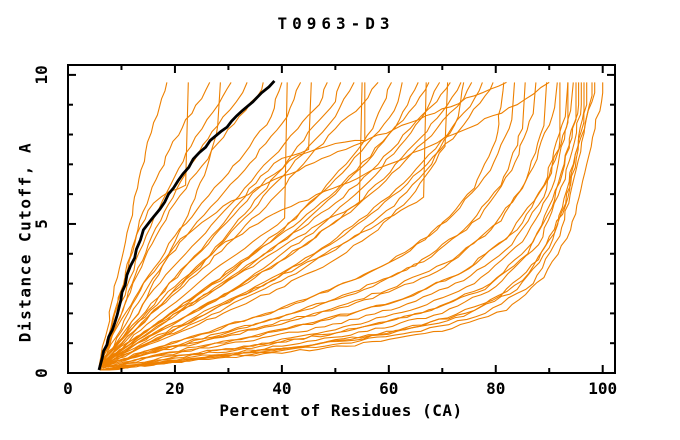  Describe the element at coordinates (388, 388) in the screenshot. I see `x-tick-label: 60` at that location.